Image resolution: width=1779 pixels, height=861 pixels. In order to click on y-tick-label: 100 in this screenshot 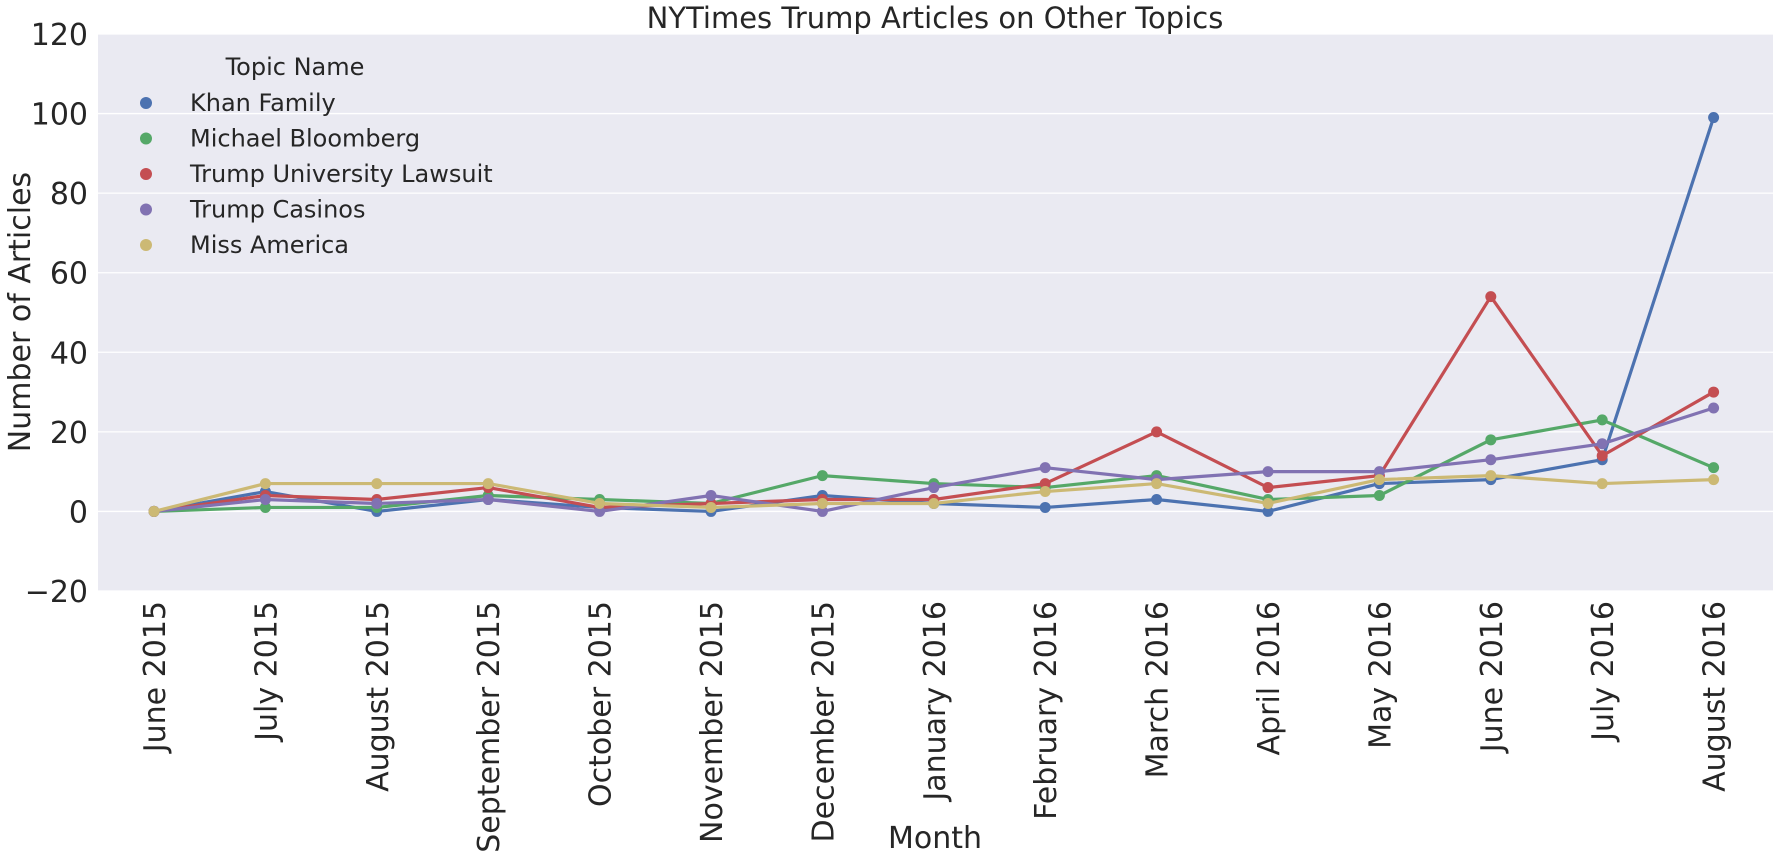, I will do `click(59, 115)`.